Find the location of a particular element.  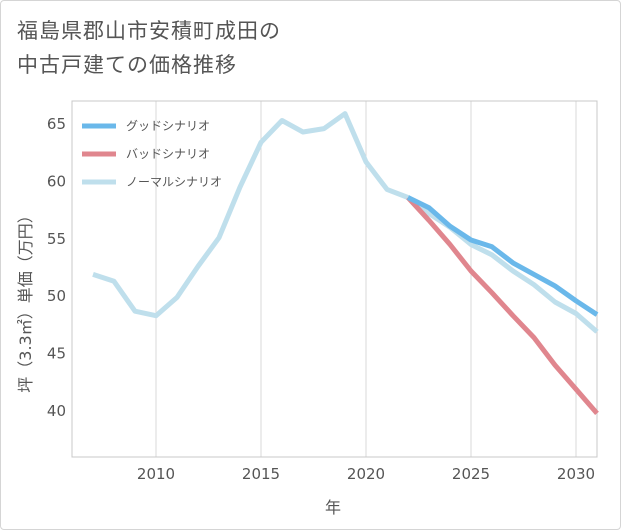

legend-item: バッドシナリオ is located at coordinates (146, 154).